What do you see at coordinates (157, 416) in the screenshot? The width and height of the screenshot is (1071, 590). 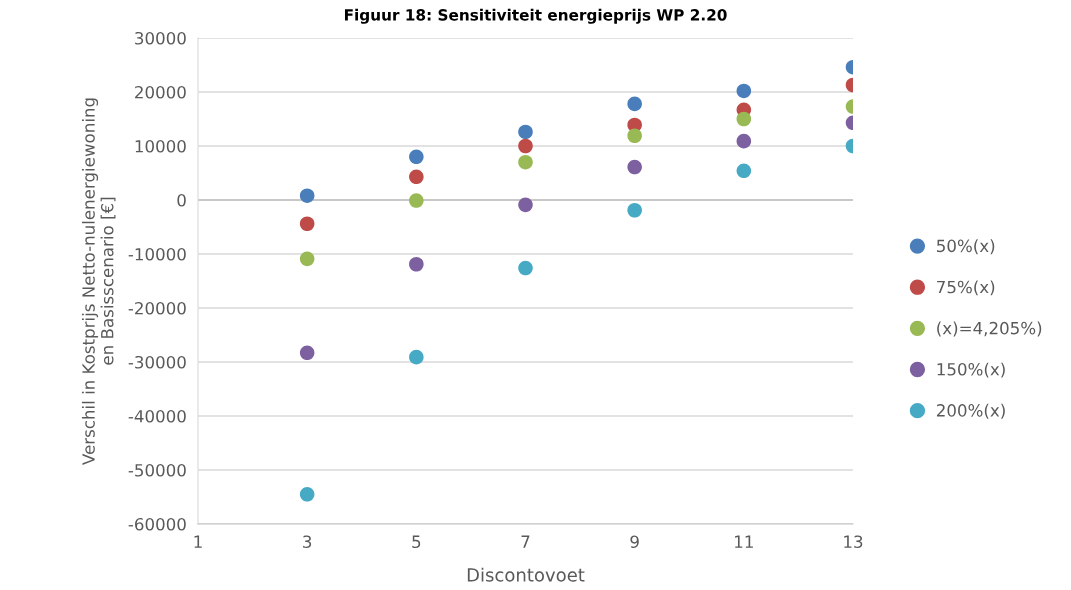 I see `y-tick-label: -40000` at bounding box center [157, 416].